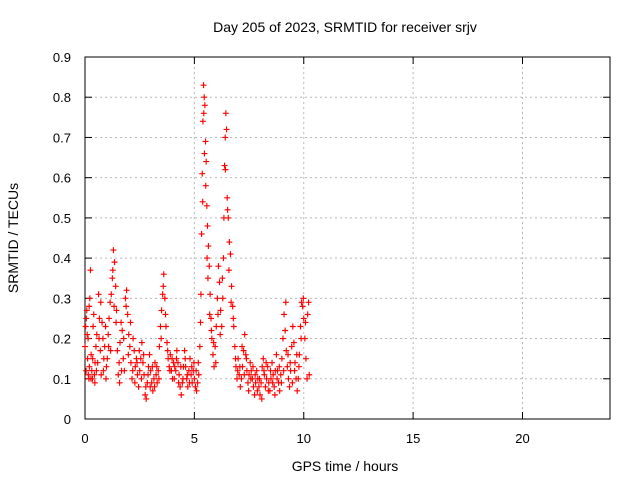 This screenshot has width=640, height=480. I want to click on y-tick-label: 0.4, so click(62, 258).